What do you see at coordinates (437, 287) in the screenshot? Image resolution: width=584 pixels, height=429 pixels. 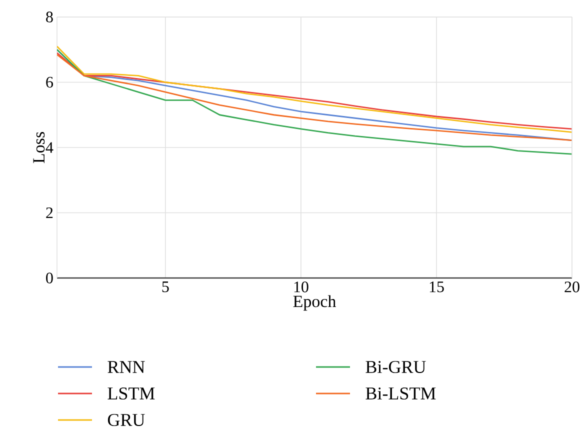 I see `x-tick-label: 15` at bounding box center [437, 287].